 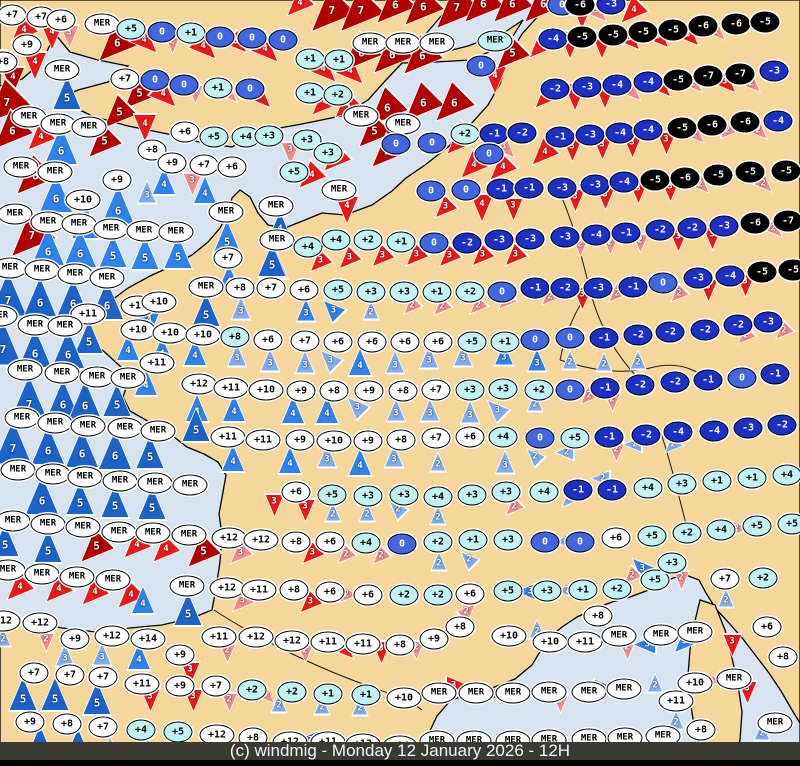 What do you see at coordinates (3, 350) in the screenshot?
I see `wind-force-value: 7` at bounding box center [3, 350].